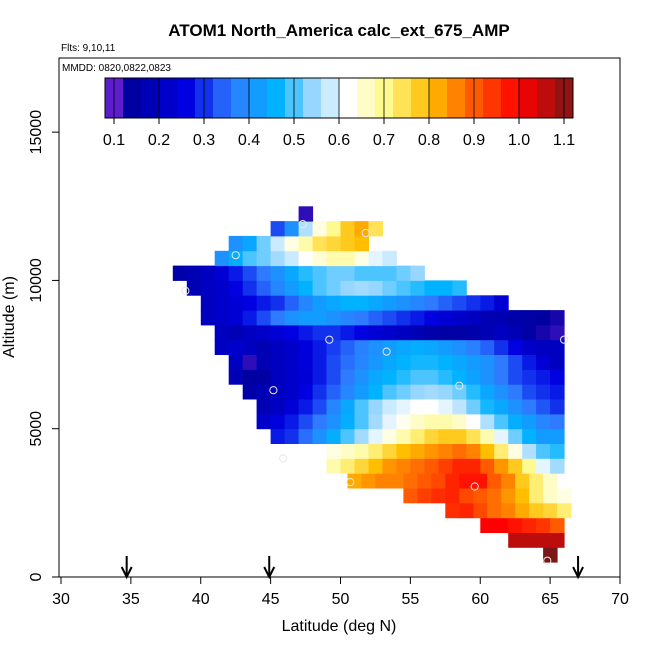 This screenshot has height=650, width=650. What do you see at coordinates (340, 592) in the screenshot?
I see `x-axis: 30 35 40 45 50 55 60 65 70` at bounding box center [340, 592].